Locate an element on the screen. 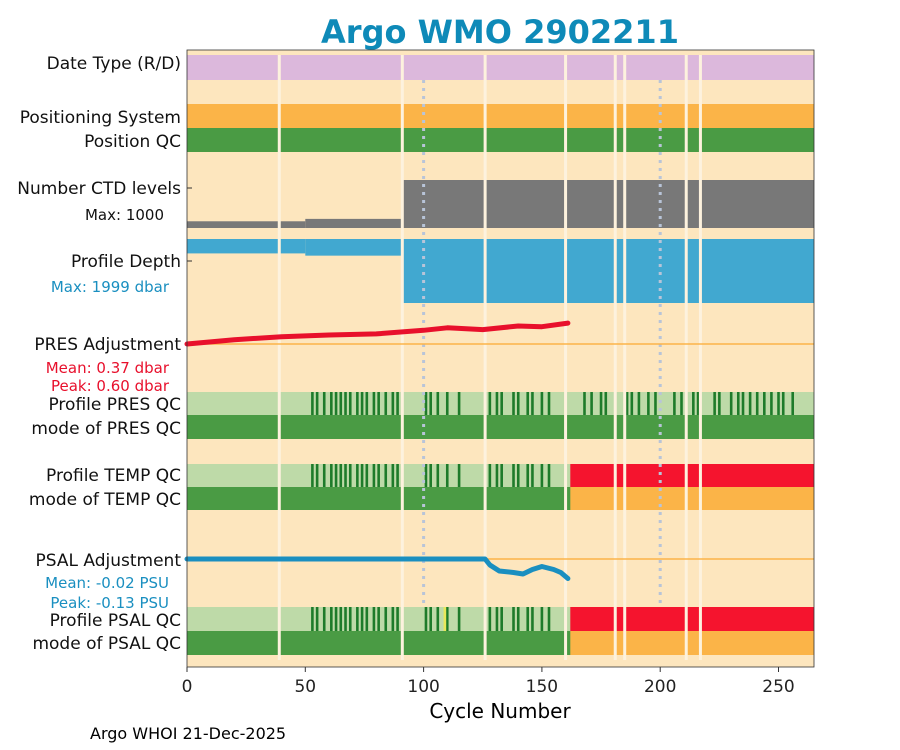  pres-adj-sublabel: Mean: 0.37 dbar is located at coordinates (108, 368).